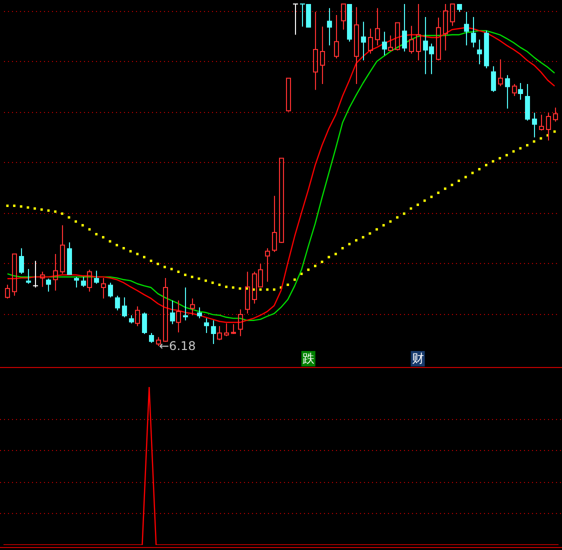 The width and height of the screenshot is (562, 550). What do you see at coordinates (308, 358) in the screenshot?
I see `x-tick-label: 跌` at bounding box center [308, 358].